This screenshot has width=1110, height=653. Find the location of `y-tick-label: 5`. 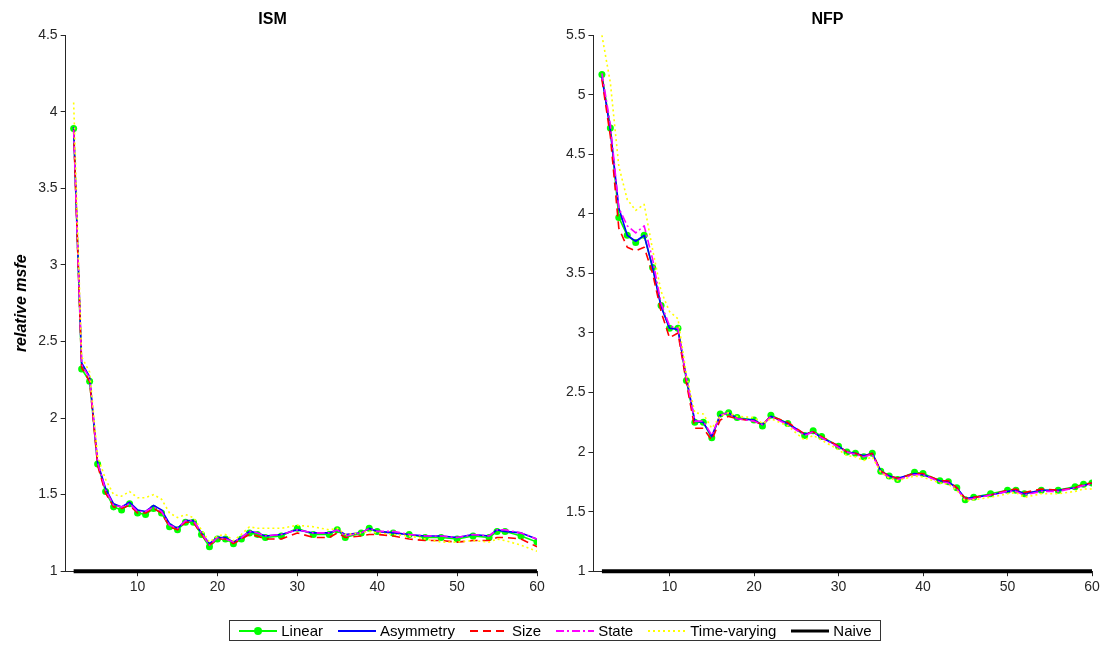

y-tick-label: 5 is located at coordinates (581, 93).